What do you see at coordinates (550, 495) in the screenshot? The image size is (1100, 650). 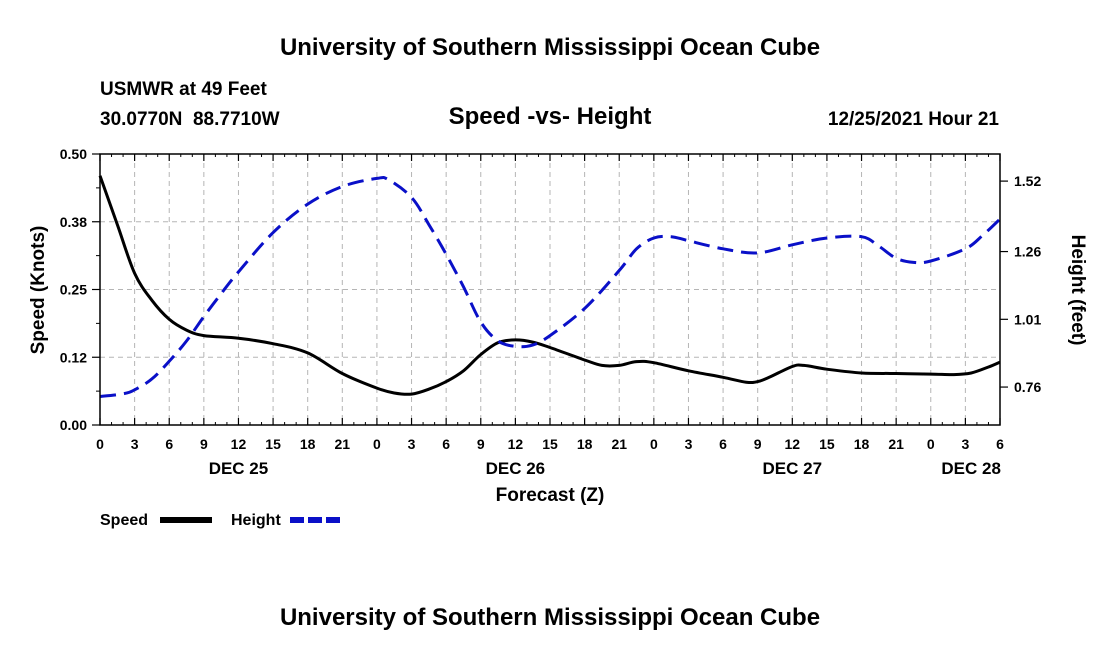 I see `x-axis-label: Forecast (Z)` at bounding box center [550, 495].